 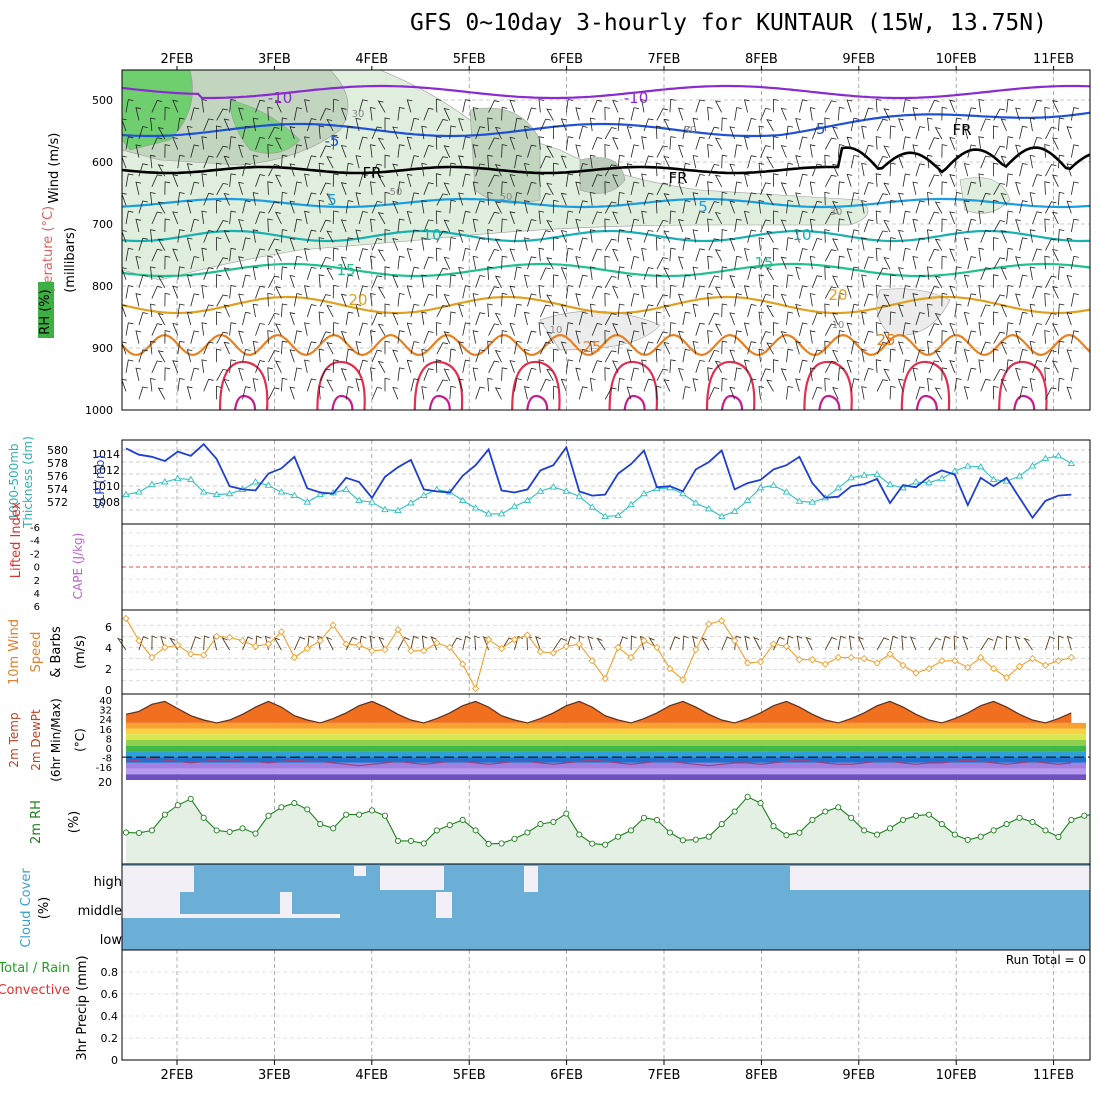 I want to click on date-label-top: 3FEB, so click(x=274, y=59).